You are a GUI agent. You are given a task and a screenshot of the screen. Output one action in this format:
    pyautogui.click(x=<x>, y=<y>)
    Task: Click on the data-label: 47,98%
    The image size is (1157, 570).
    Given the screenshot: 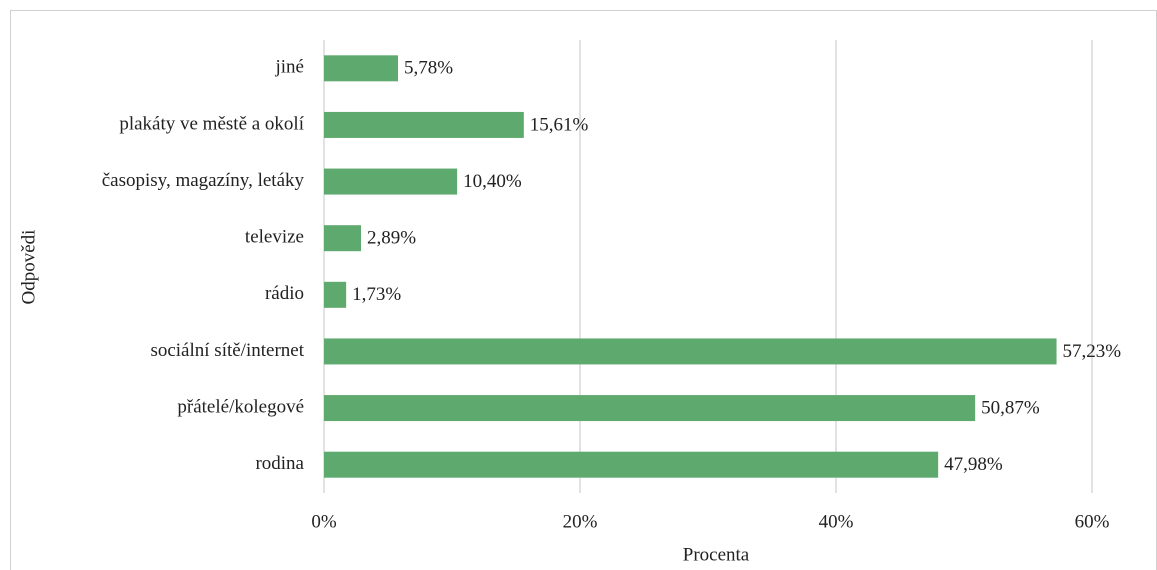 What is the action you would take?
    pyautogui.click(x=973, y=464)
    